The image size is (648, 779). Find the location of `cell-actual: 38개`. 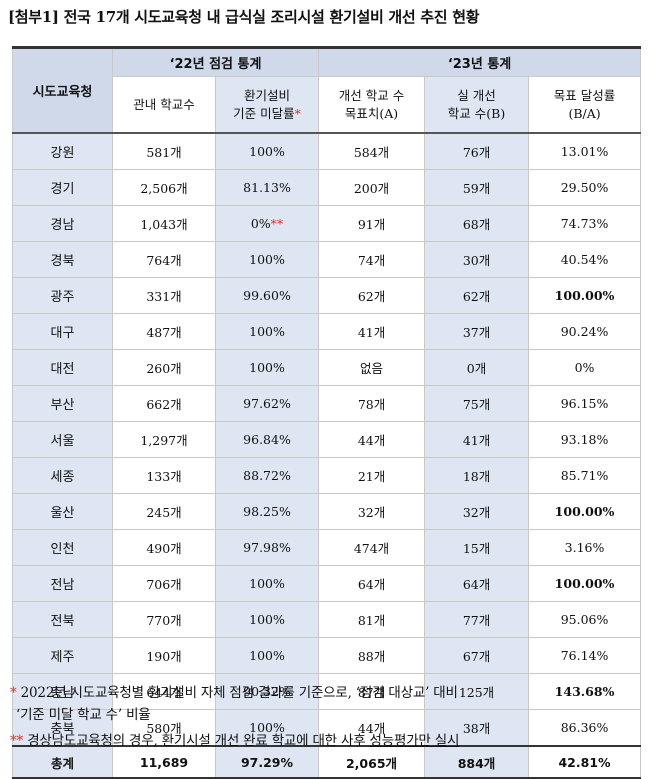

cell-actual: 38개 is located at coordinates (477, 728).